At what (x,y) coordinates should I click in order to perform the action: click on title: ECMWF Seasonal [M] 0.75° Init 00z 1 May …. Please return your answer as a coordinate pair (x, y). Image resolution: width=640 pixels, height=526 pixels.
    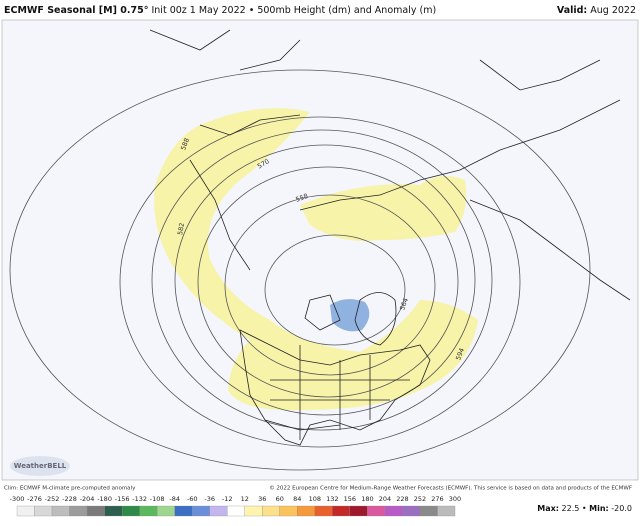
    Looking at the image, I should click on (220, 10).